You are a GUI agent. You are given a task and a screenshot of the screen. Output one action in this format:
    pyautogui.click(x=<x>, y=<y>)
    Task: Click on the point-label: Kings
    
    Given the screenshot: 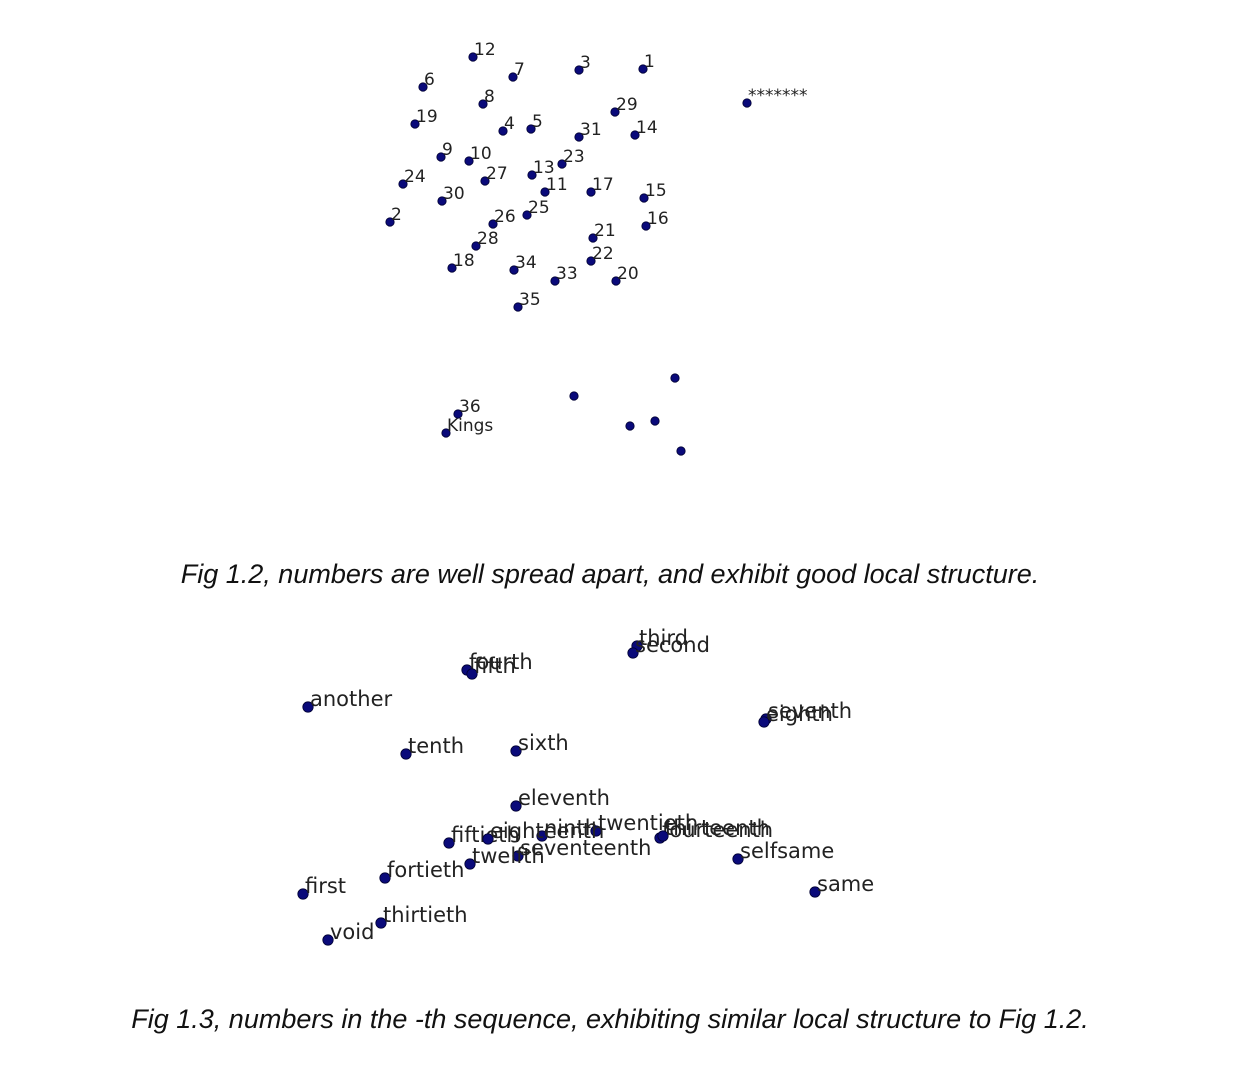 What is the action you would take?
    pyautogui.click(x=470, y=426)
    